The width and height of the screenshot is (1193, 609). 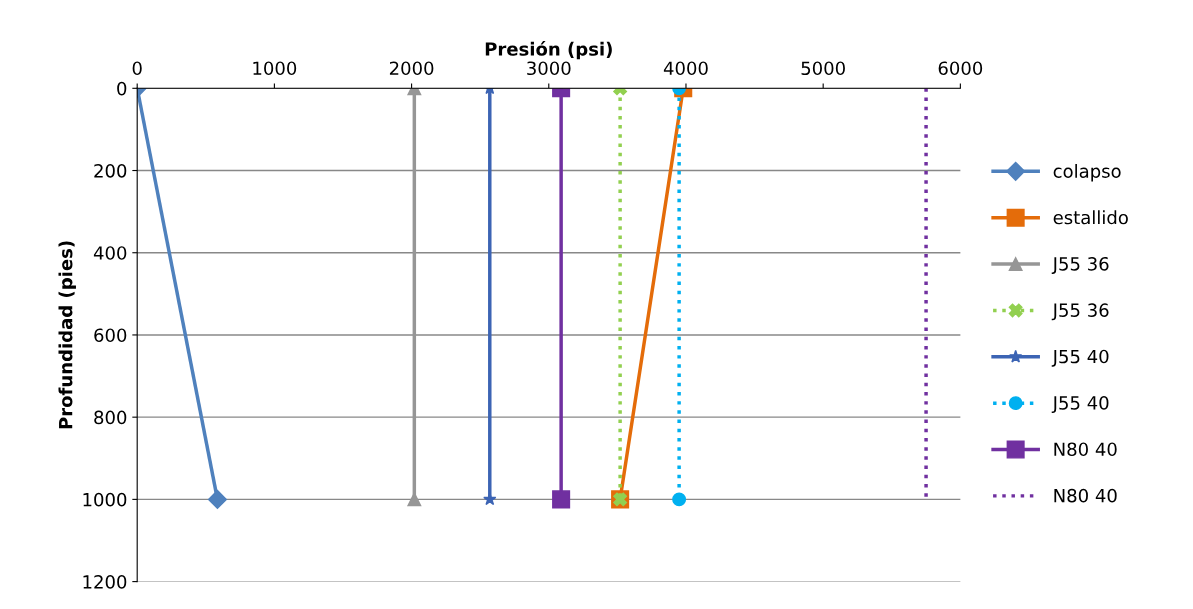 What do you see at coordinates (122, 88) in the screenshot?
I see `y-tick-label: 0` at bounding box center [122, 88].